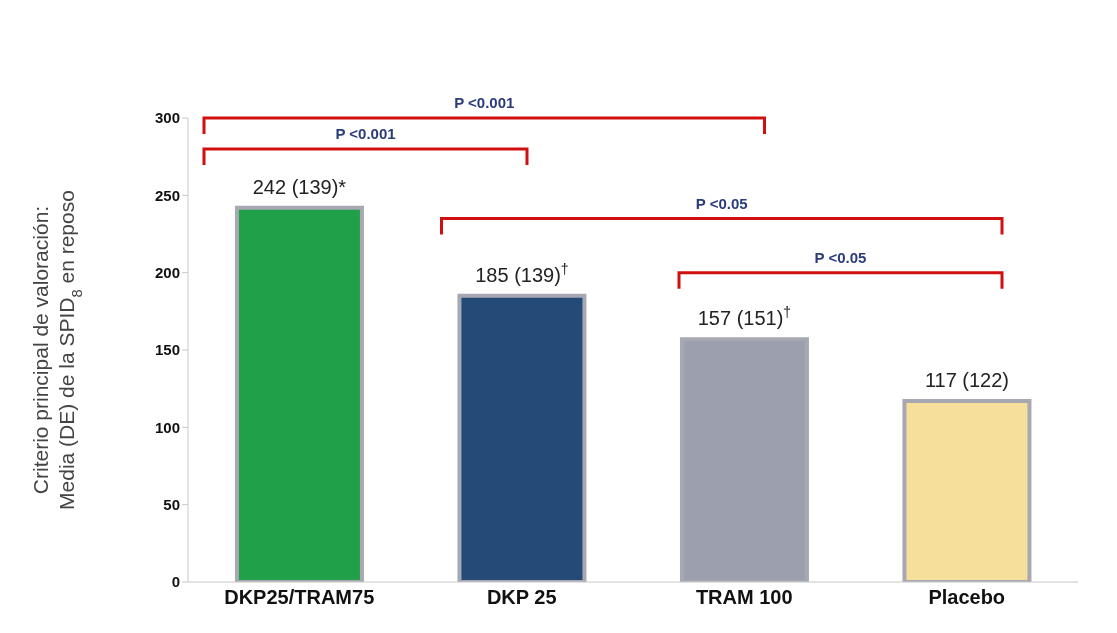 Image resolution: width=1117 pixels, height=633 pixels. Describe the element at coordinates (967, 380) in the screenshot. I see `data-label: 117 (122)` at that location.